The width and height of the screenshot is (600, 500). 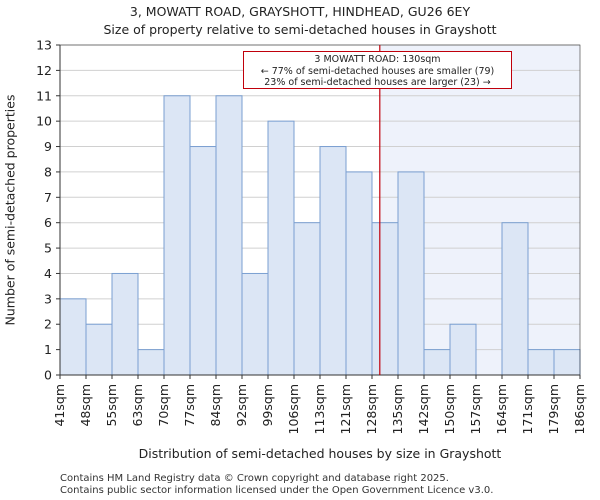 I want to click on y-tick-label: 11, so click(x=44, y=95).